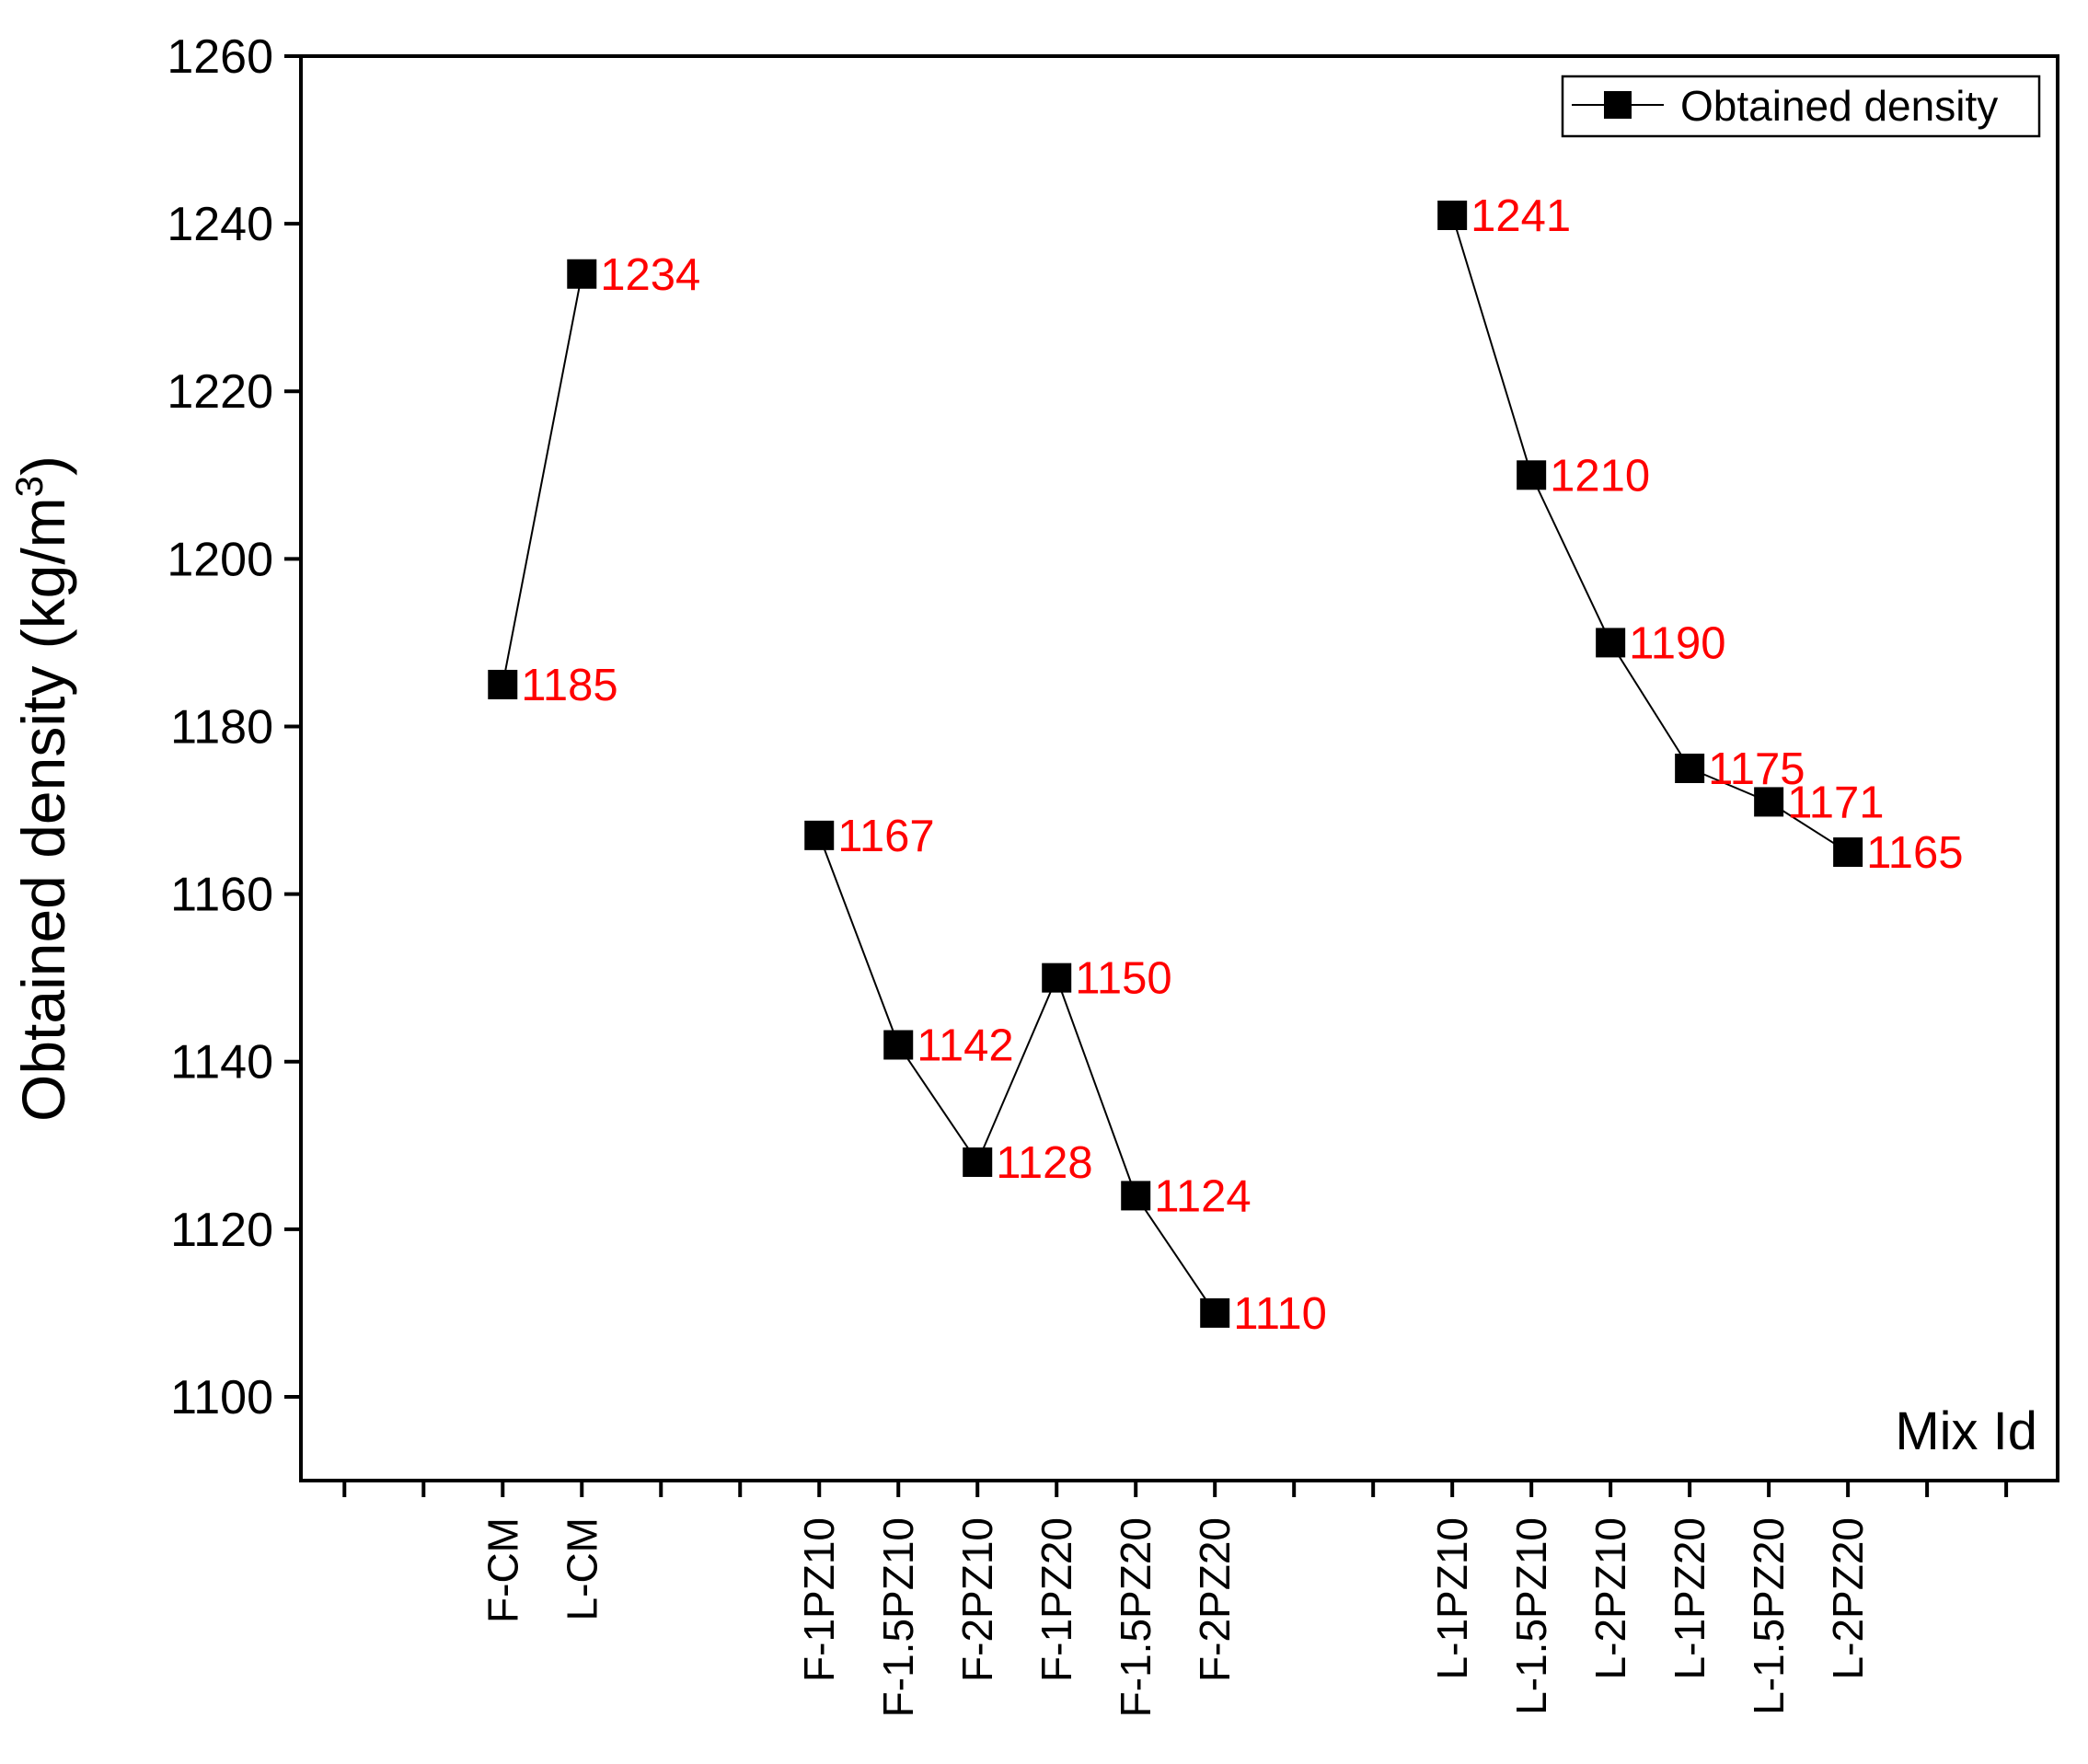 Image resolution: width=2088 pixels, height=1764 pixels. I want to click on x-tick-label: F-2PZ20, so click(1215, 1599).